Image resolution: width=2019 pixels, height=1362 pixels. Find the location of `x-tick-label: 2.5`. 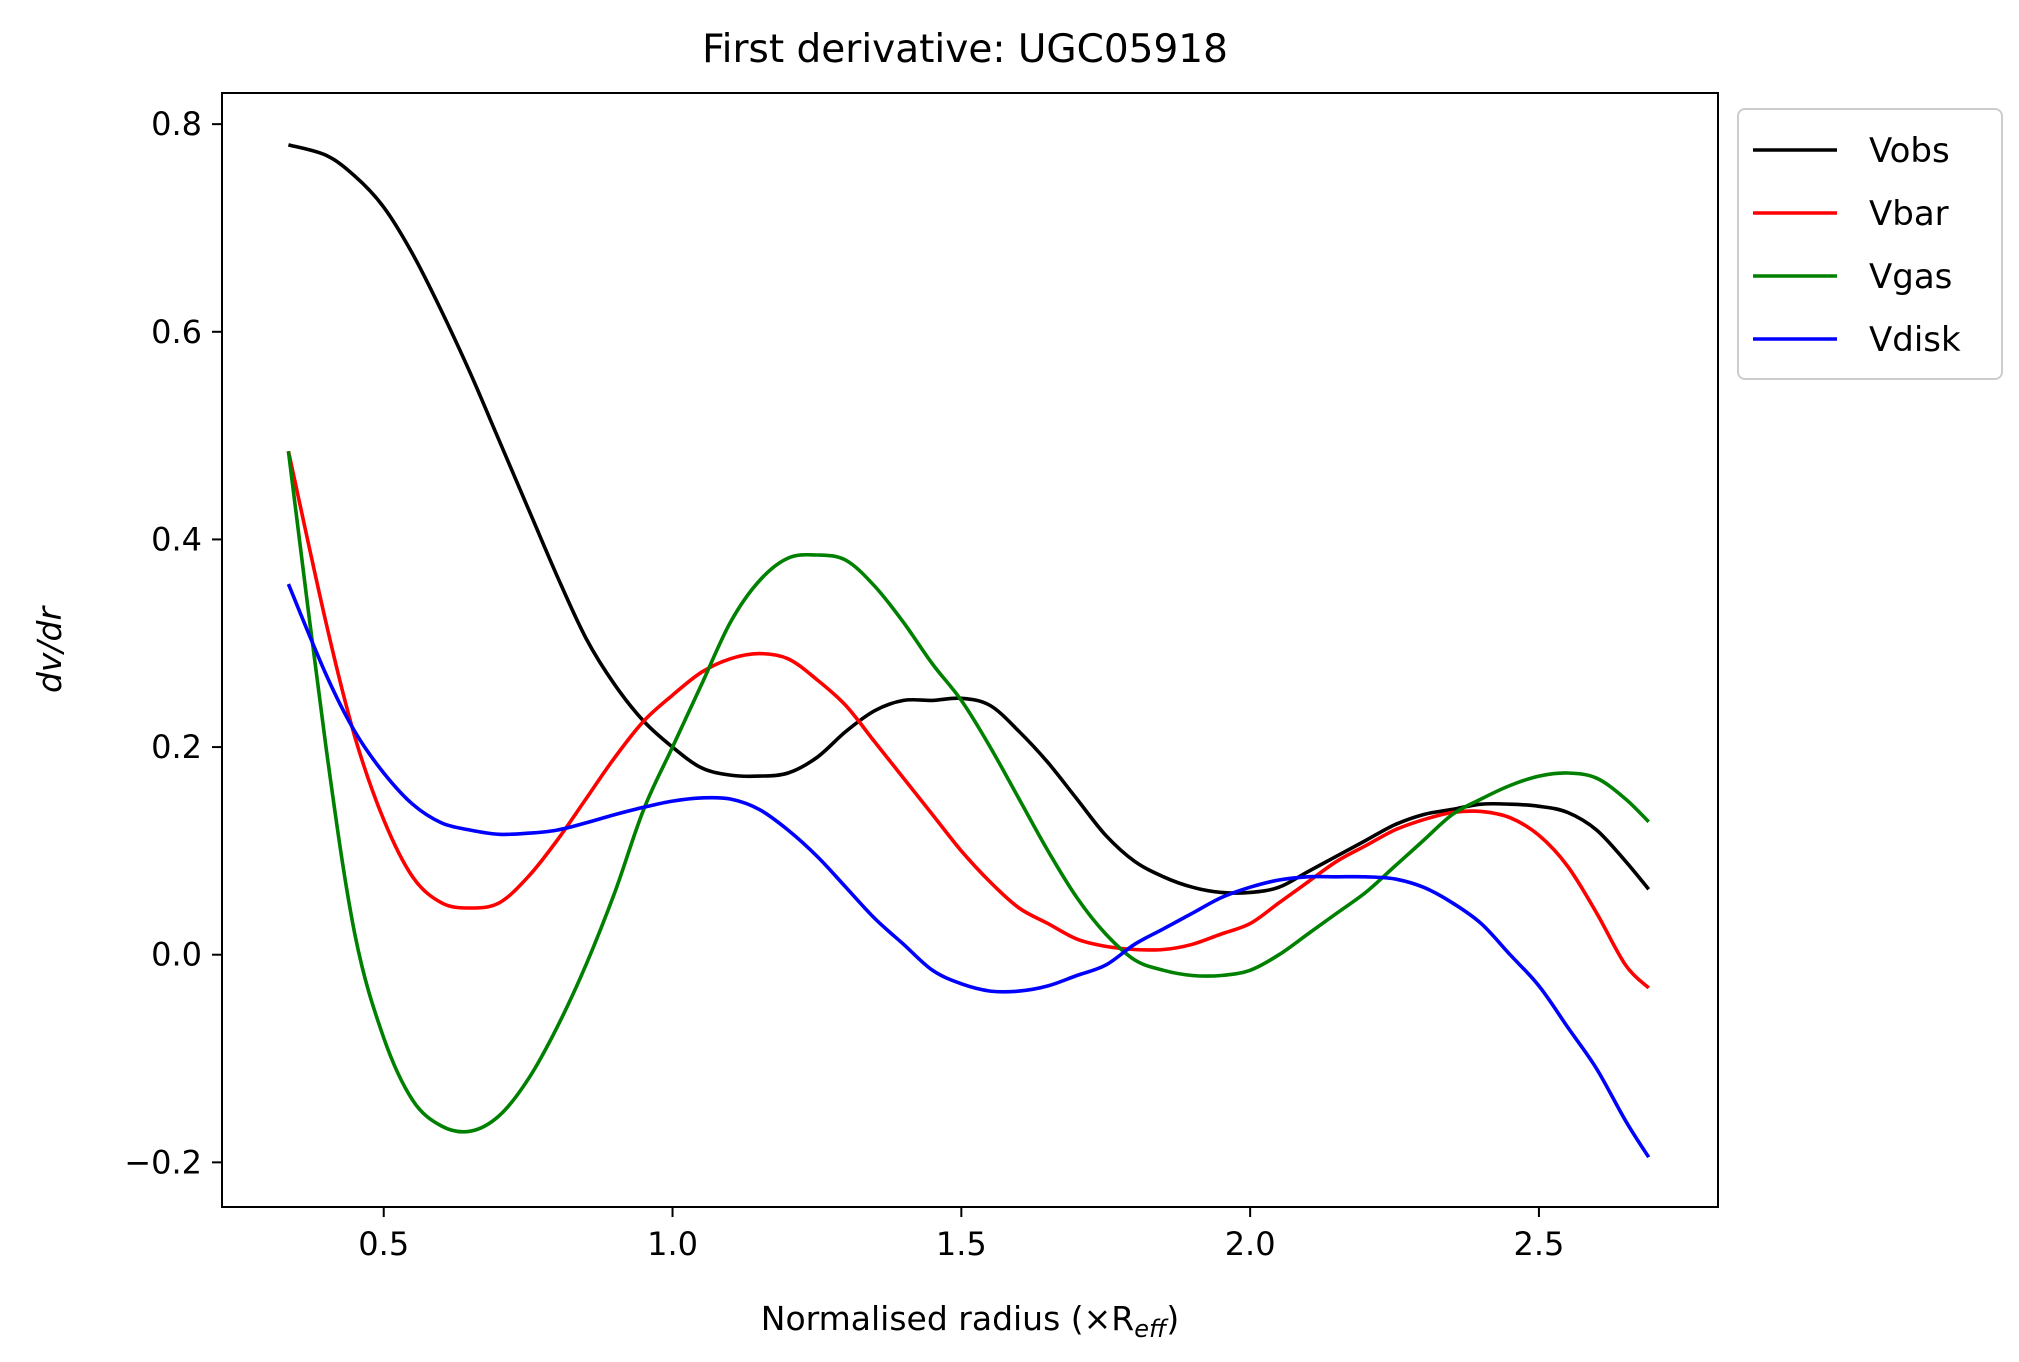

x-tick-label: 2.5 is located at coordinates (1538, 1244).